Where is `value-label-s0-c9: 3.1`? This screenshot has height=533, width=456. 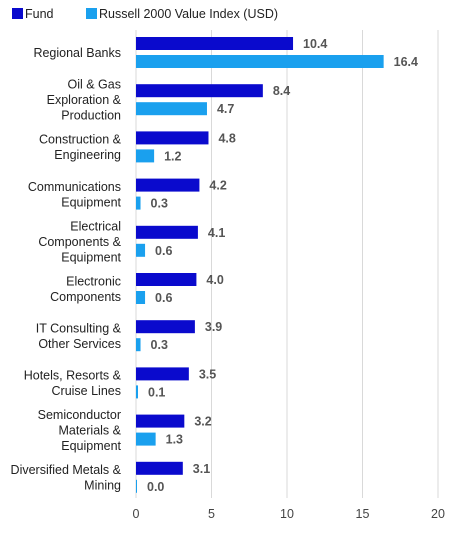 value-label-s0-c9: 3.1 is located at coordinates (201, 469).